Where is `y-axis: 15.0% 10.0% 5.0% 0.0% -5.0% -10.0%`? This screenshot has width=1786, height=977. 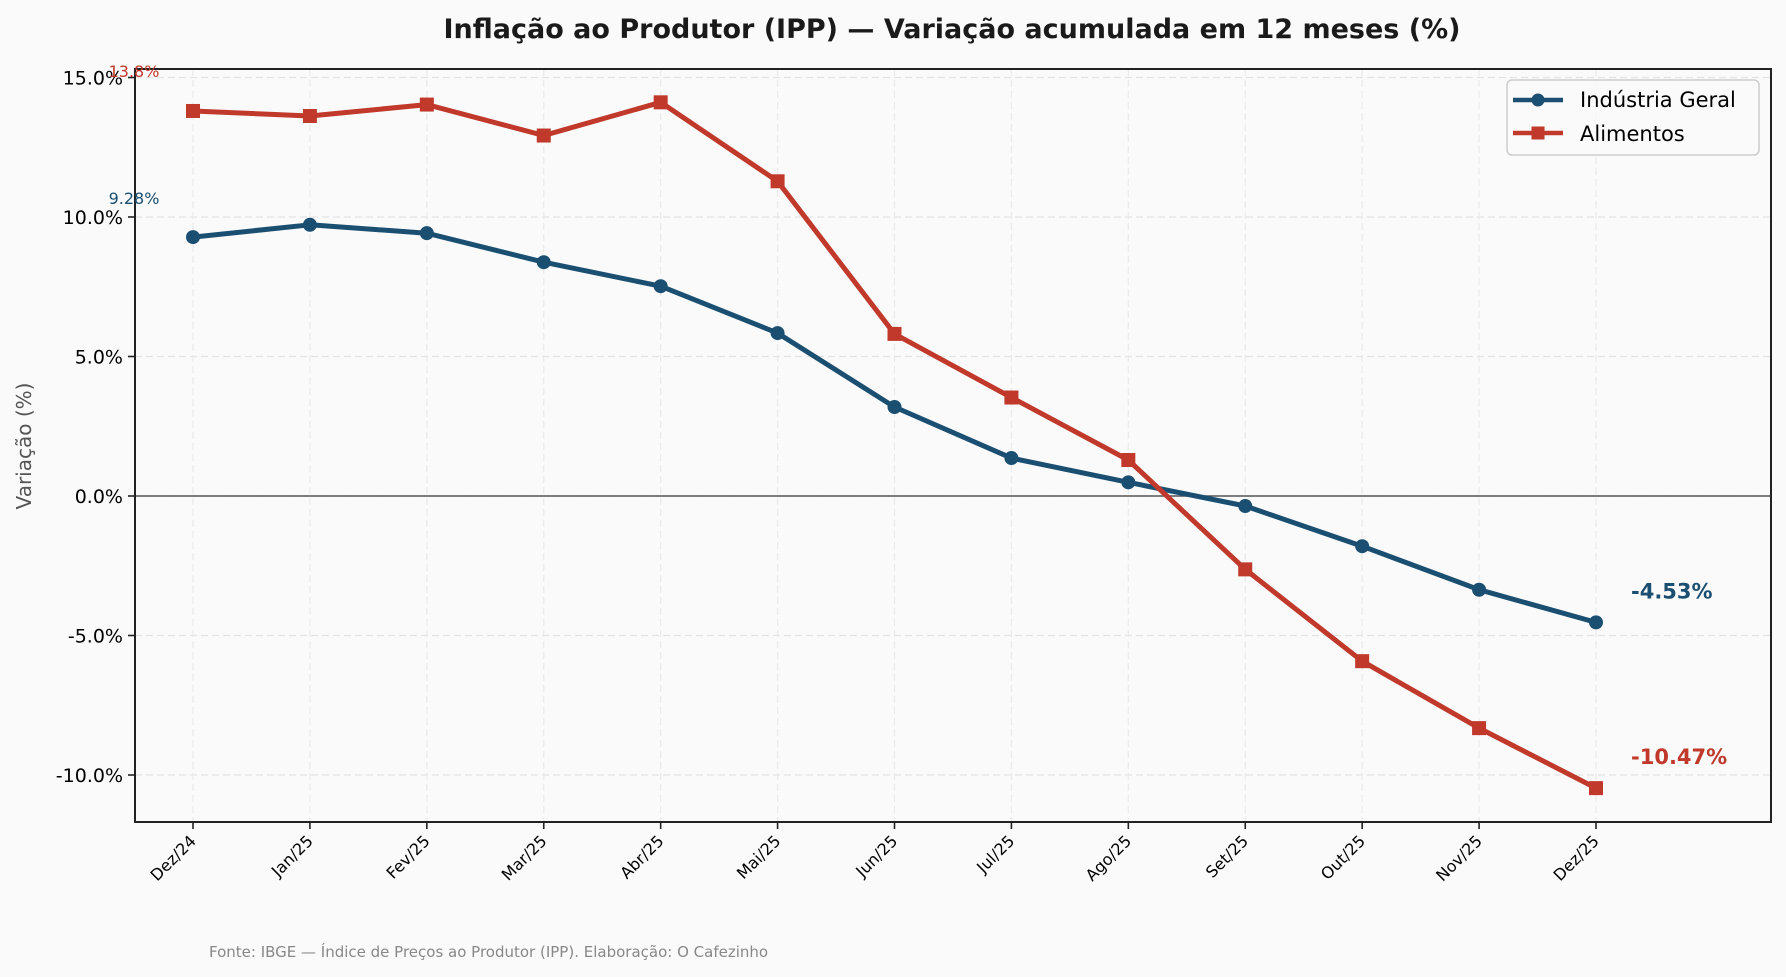 y-axis: 15.0% 10.0% 5.0% 0.0% -5.0% -10.0% is located at coordinates (95, 427).